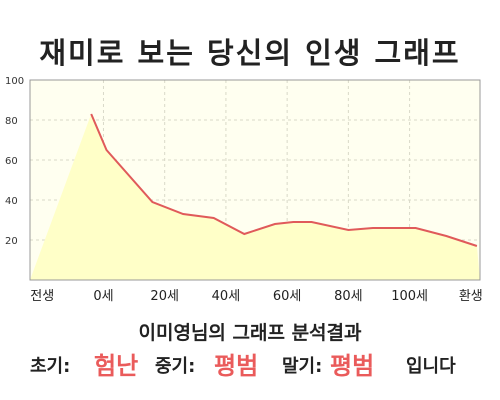 This screenshot has width=500, height=400. I want to click on late-label: 말기:, so click(302, 366).